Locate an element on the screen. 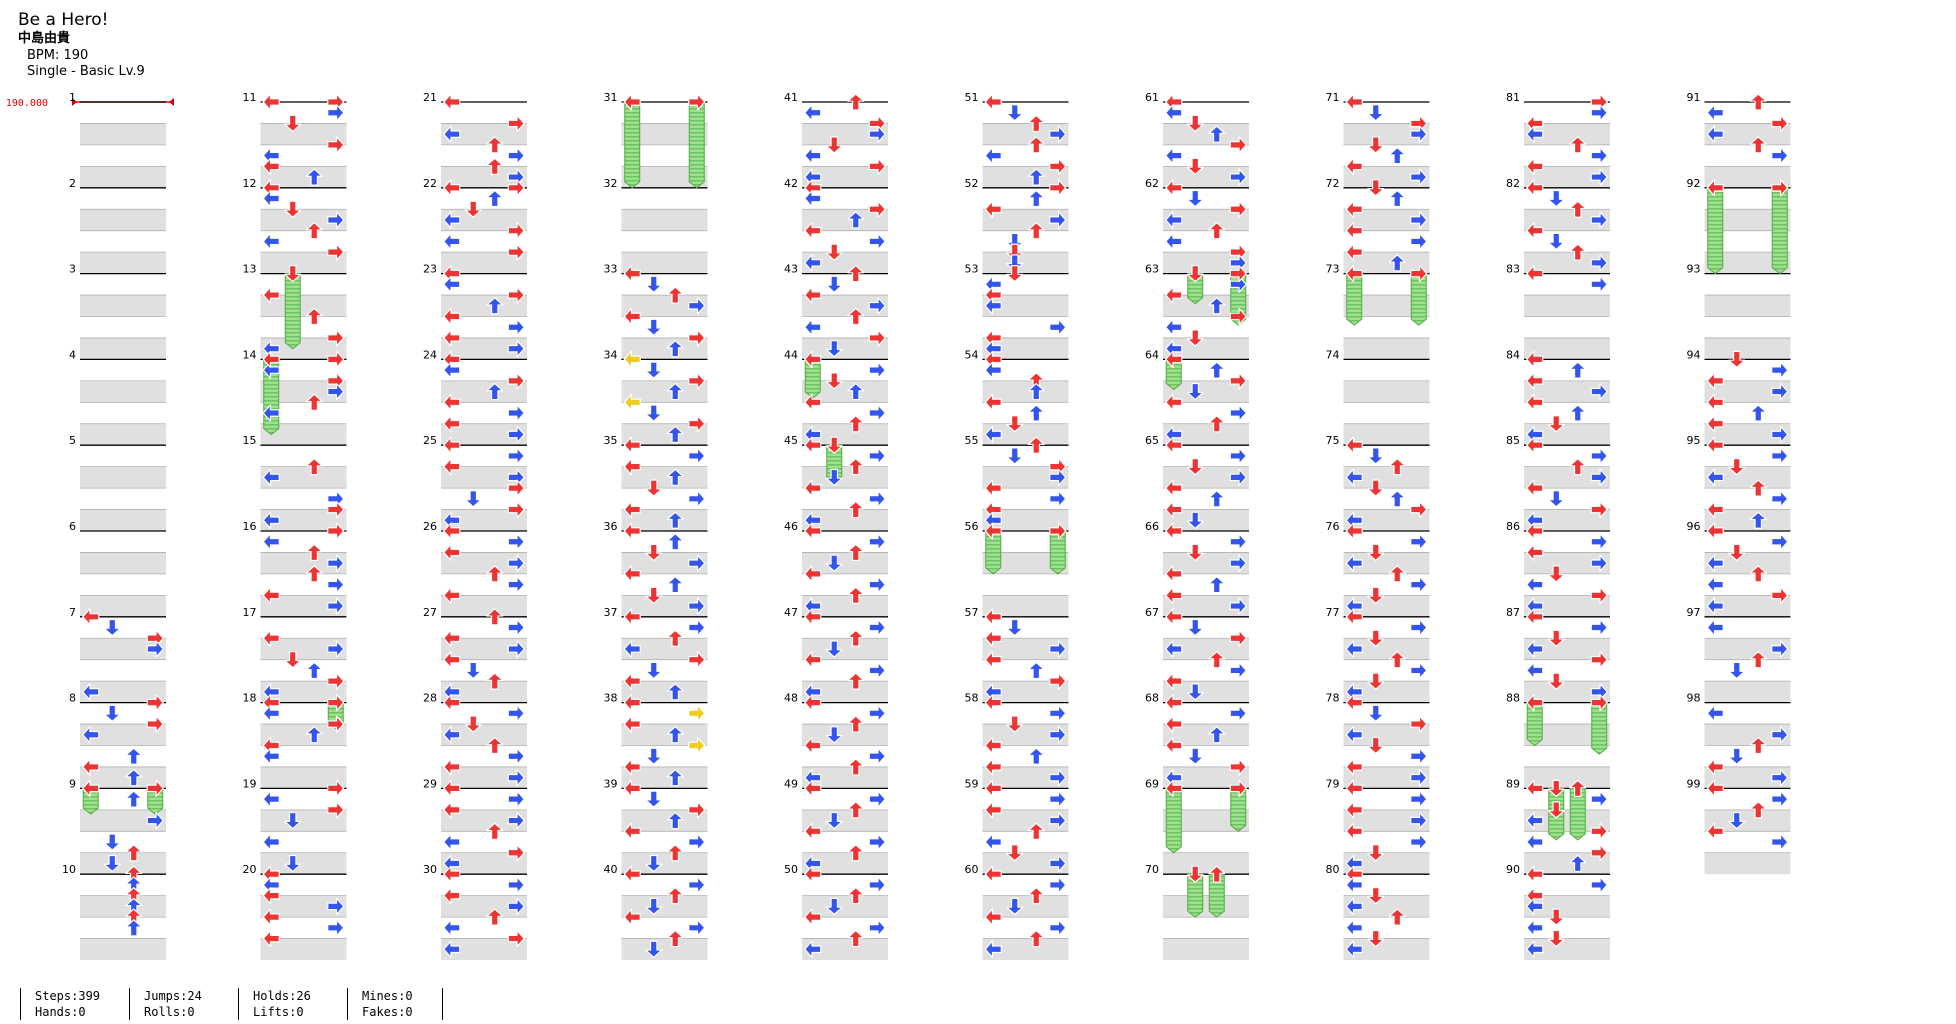 This screenshot has height=1024, width=1956. measure-number: 29 is located at coordinates (430, 783).